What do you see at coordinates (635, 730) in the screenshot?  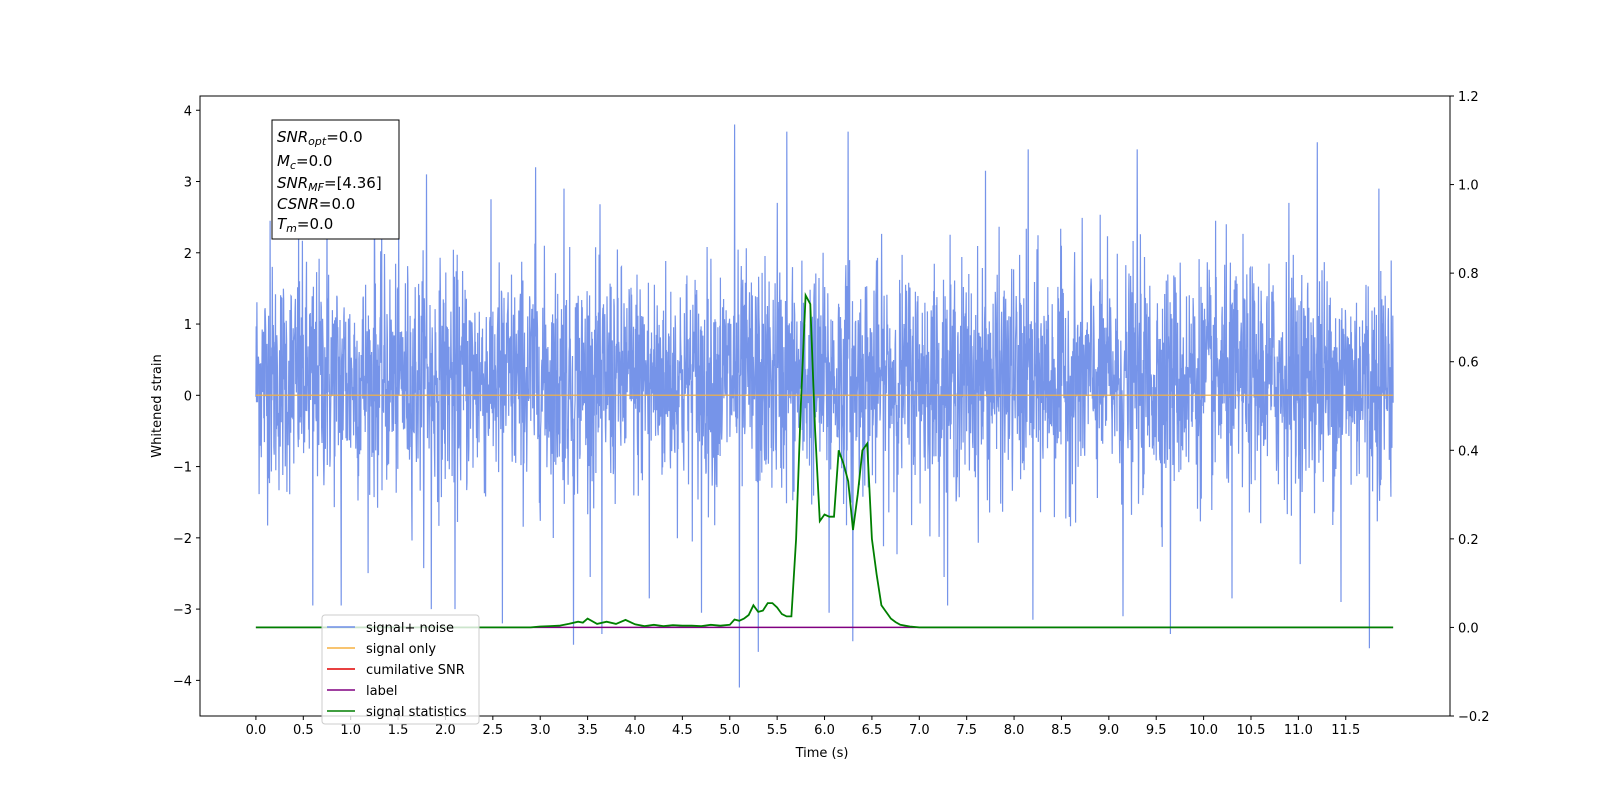 I see `x-tick-label: 4.0` at bounding box center [635, 730].